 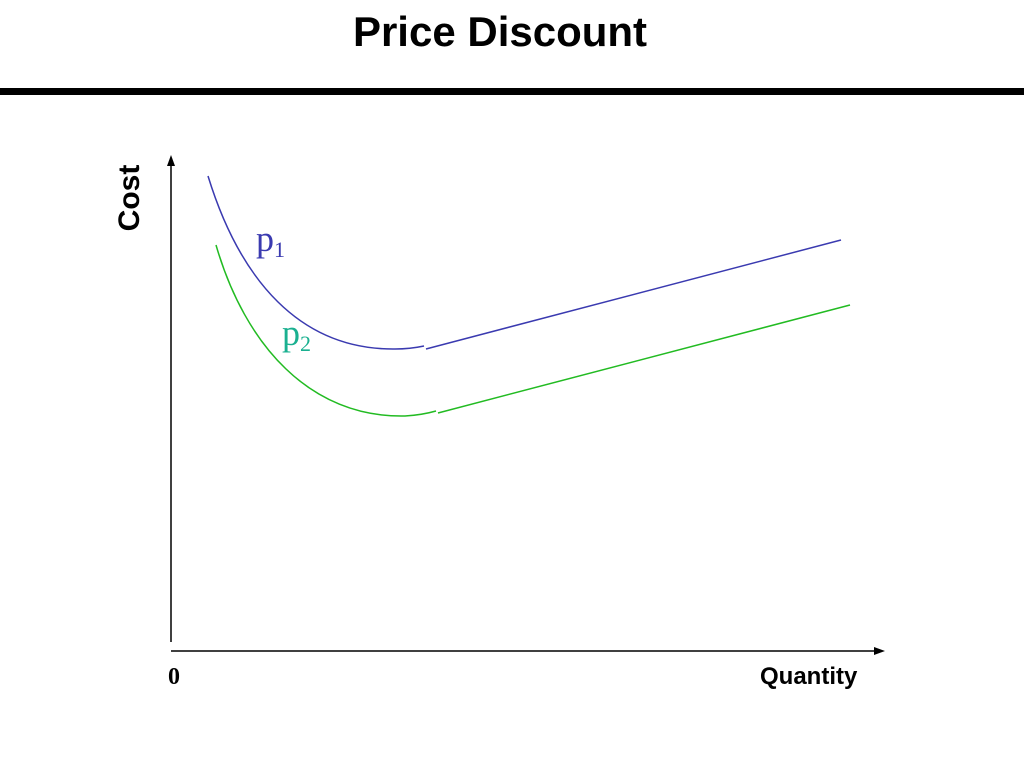 I want to click on y-axis-label: Cost, so click(x=129, y=198).